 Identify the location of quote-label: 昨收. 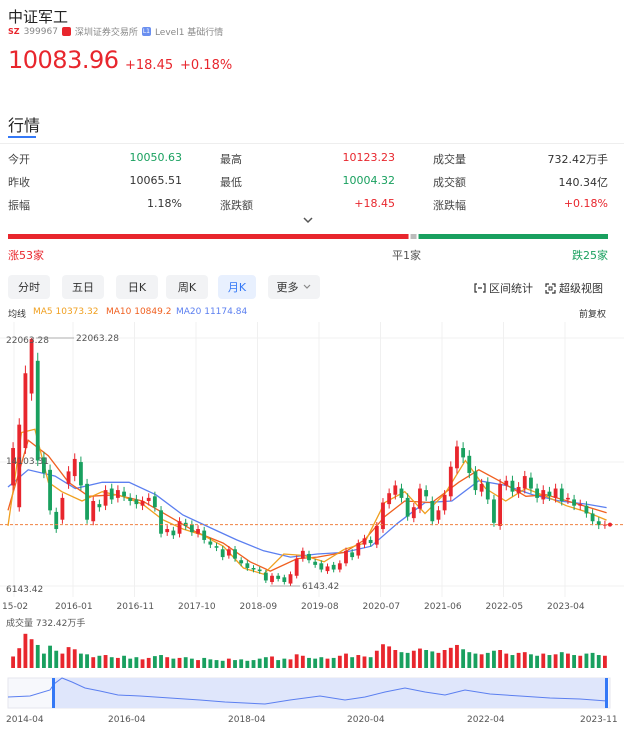
(19, 182).